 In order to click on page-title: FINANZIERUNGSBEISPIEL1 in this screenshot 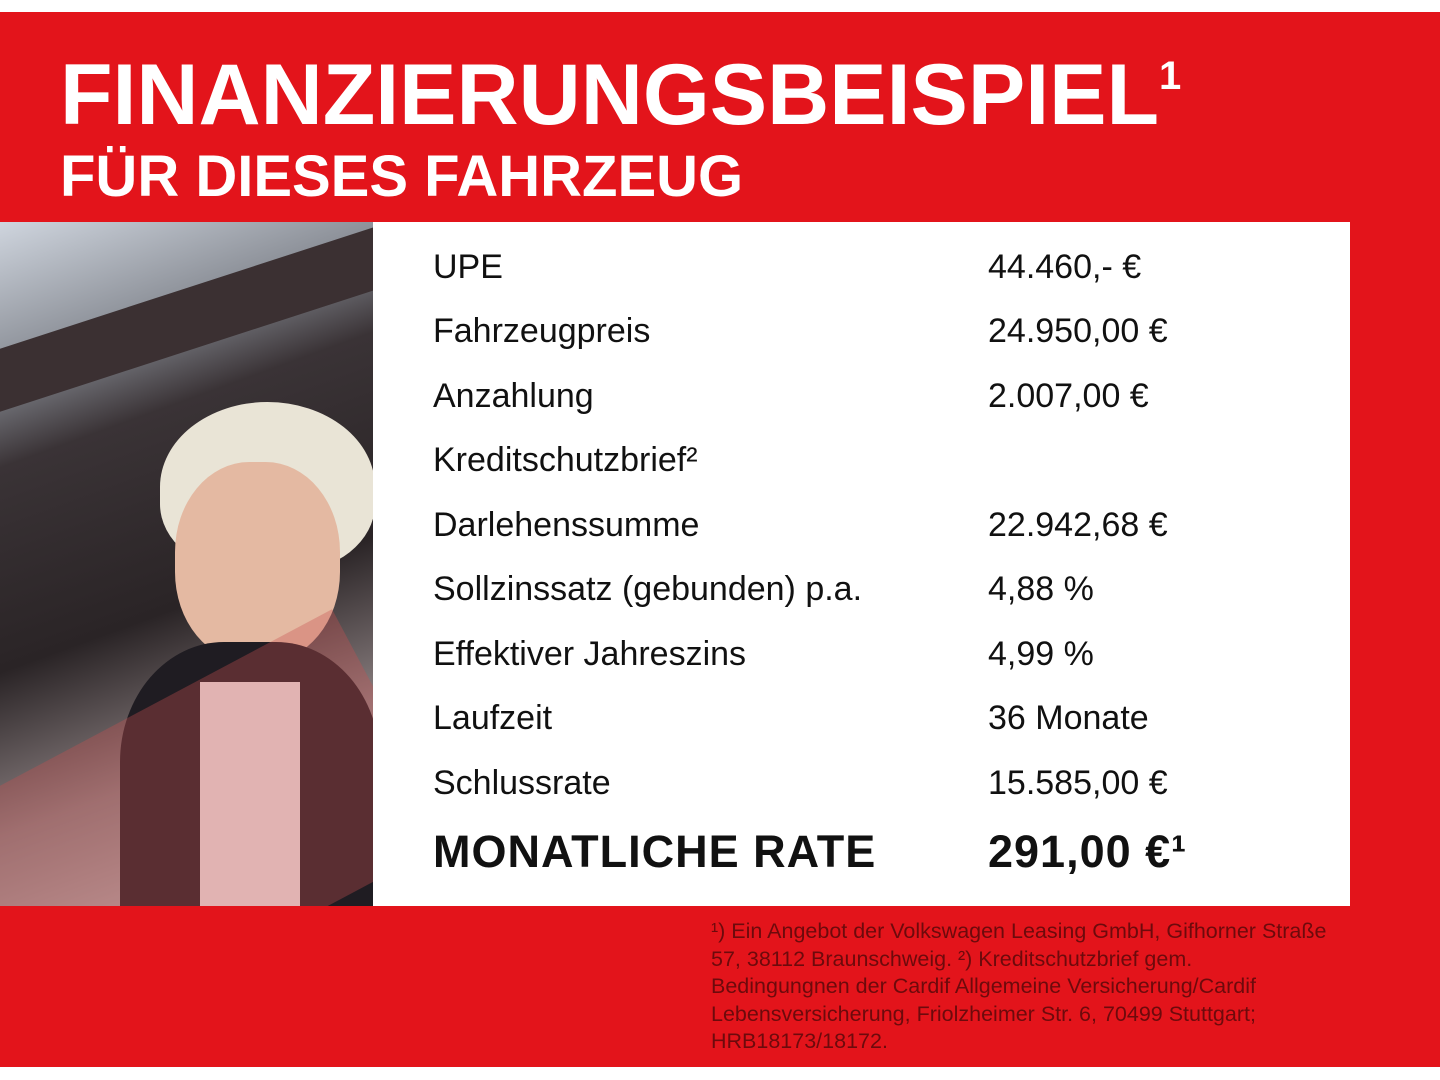, I will do `click(620, 95)`.